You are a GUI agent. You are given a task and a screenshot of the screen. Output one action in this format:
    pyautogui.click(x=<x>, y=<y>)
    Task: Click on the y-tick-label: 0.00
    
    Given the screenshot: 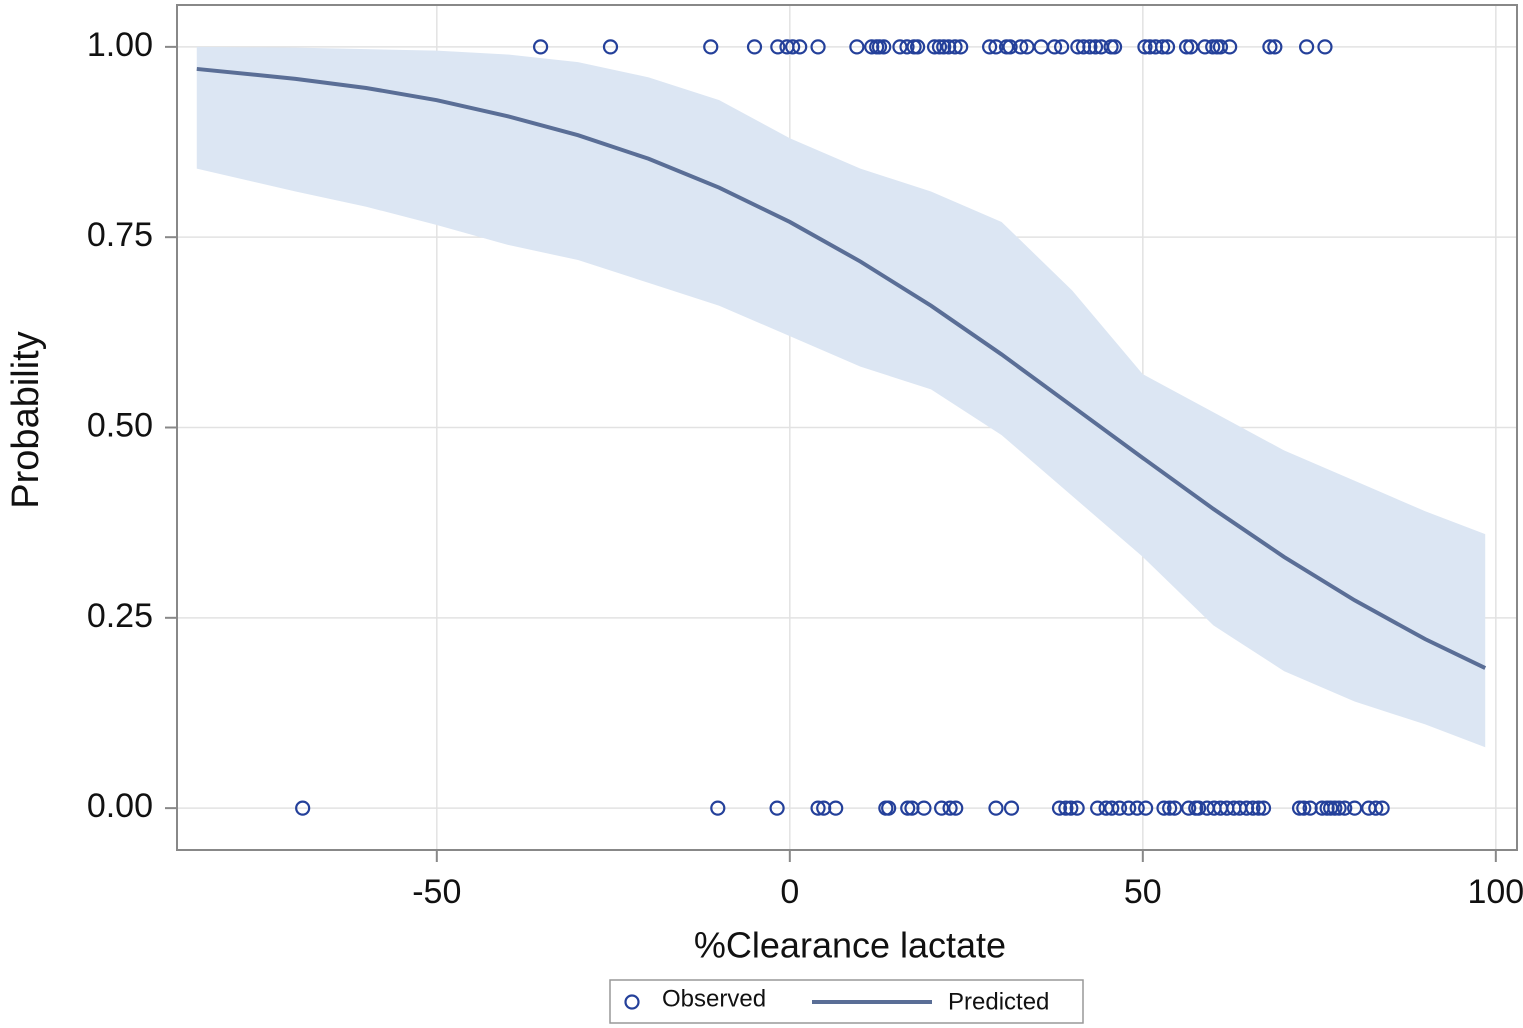 What is the action you would take?
    pyautogui.click(x=120, y=806)
    